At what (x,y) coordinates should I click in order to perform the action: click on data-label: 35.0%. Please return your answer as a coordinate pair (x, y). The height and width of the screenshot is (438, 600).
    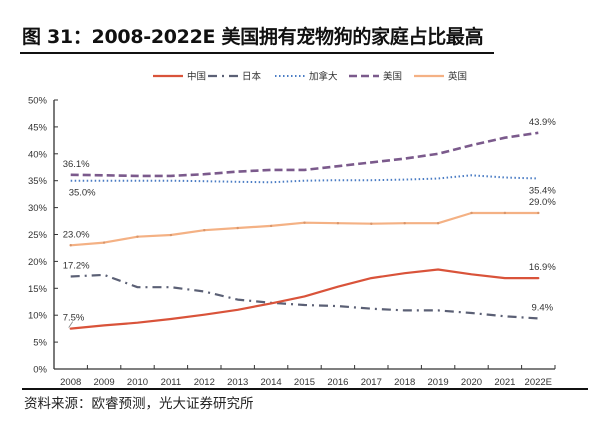
    Looking at the image, I should click on (82, 193).